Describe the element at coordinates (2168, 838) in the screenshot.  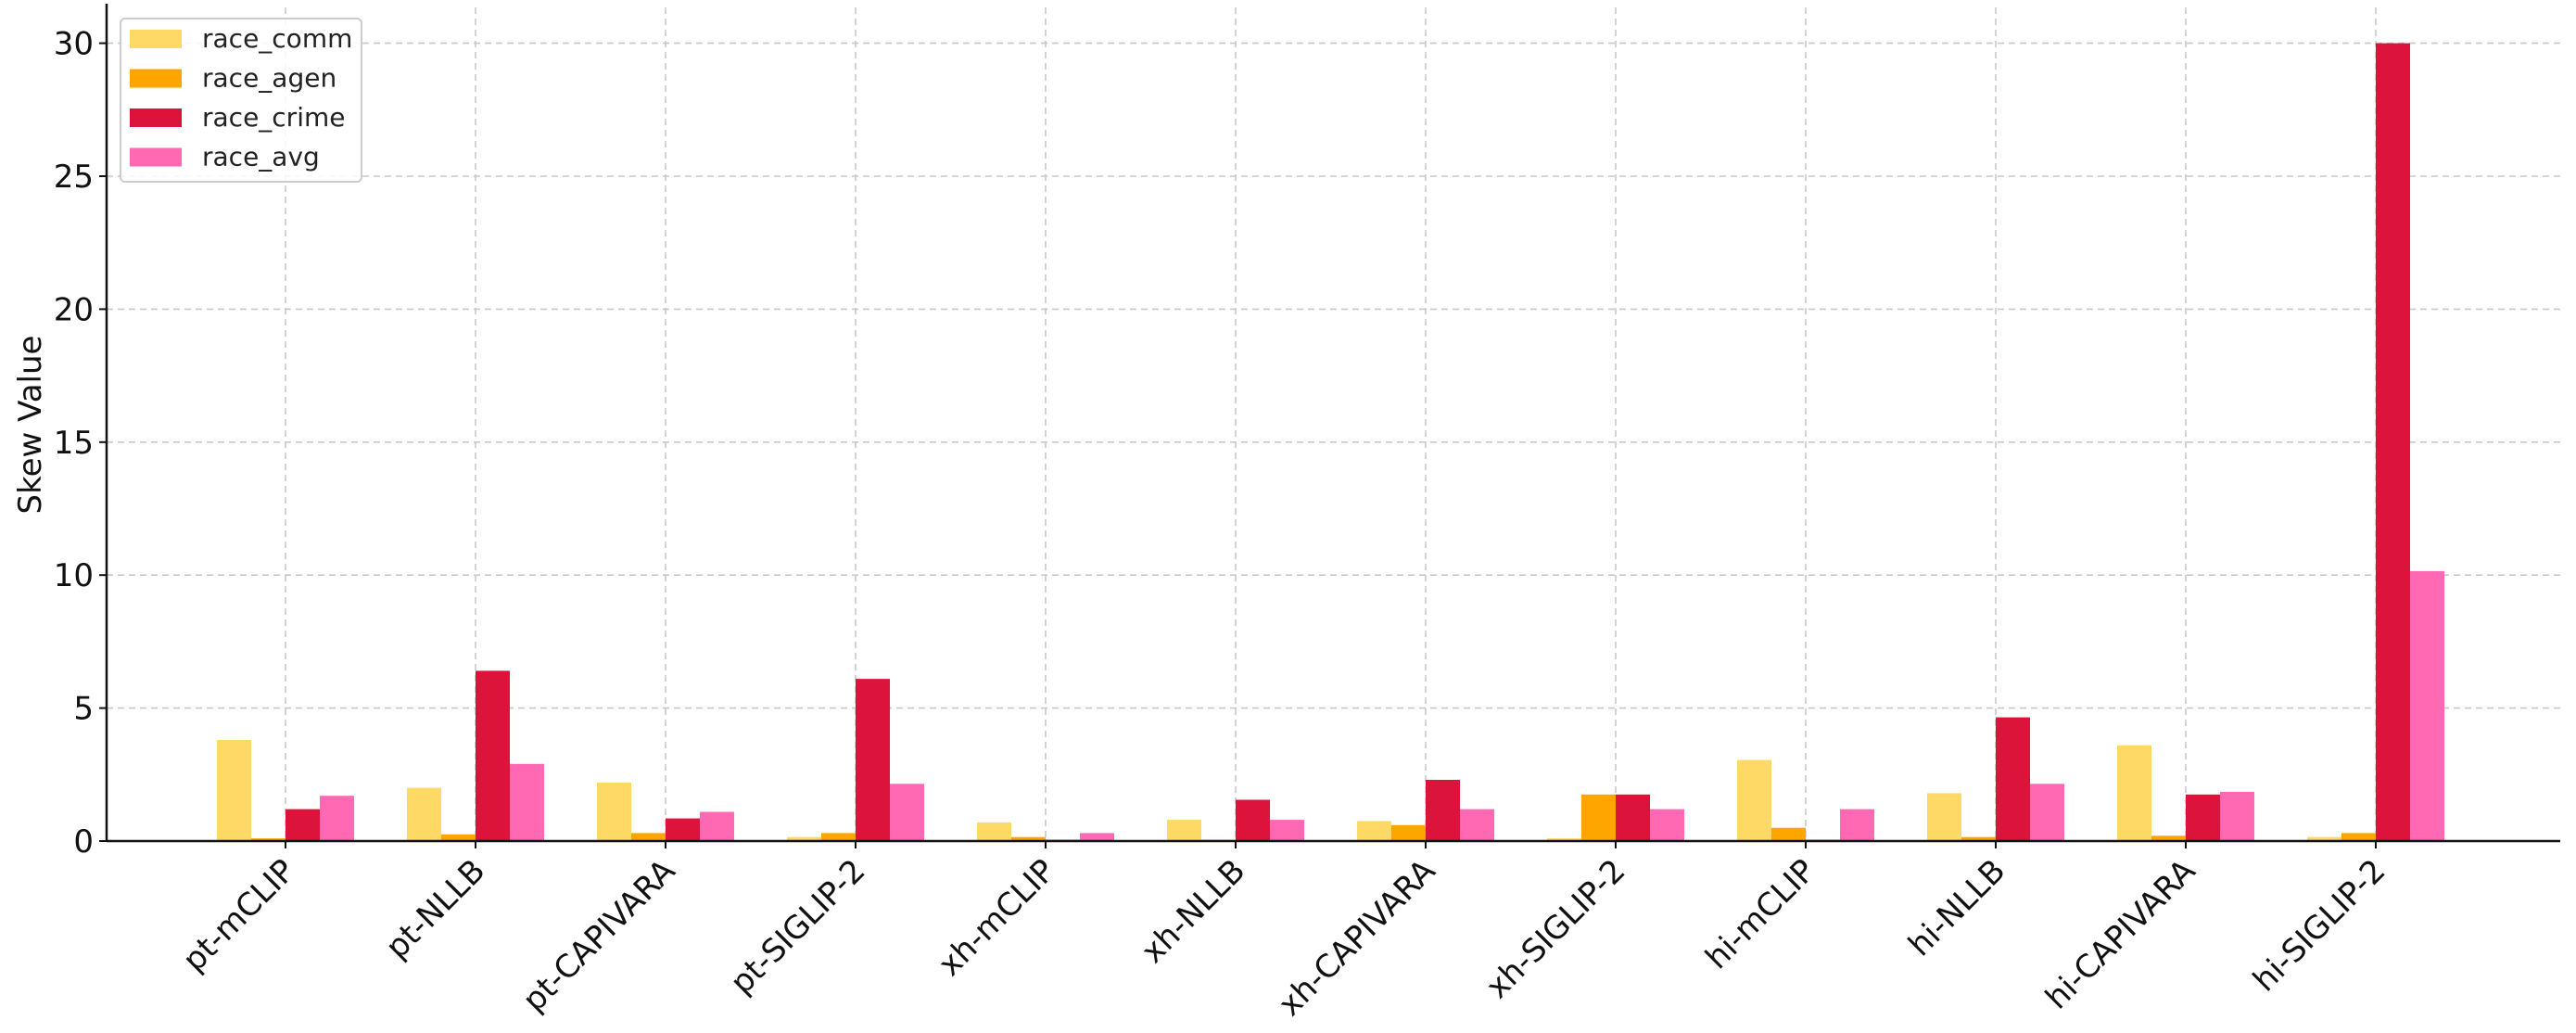
I see `bar-race_agen-hi-CAPIVARA` at that location.